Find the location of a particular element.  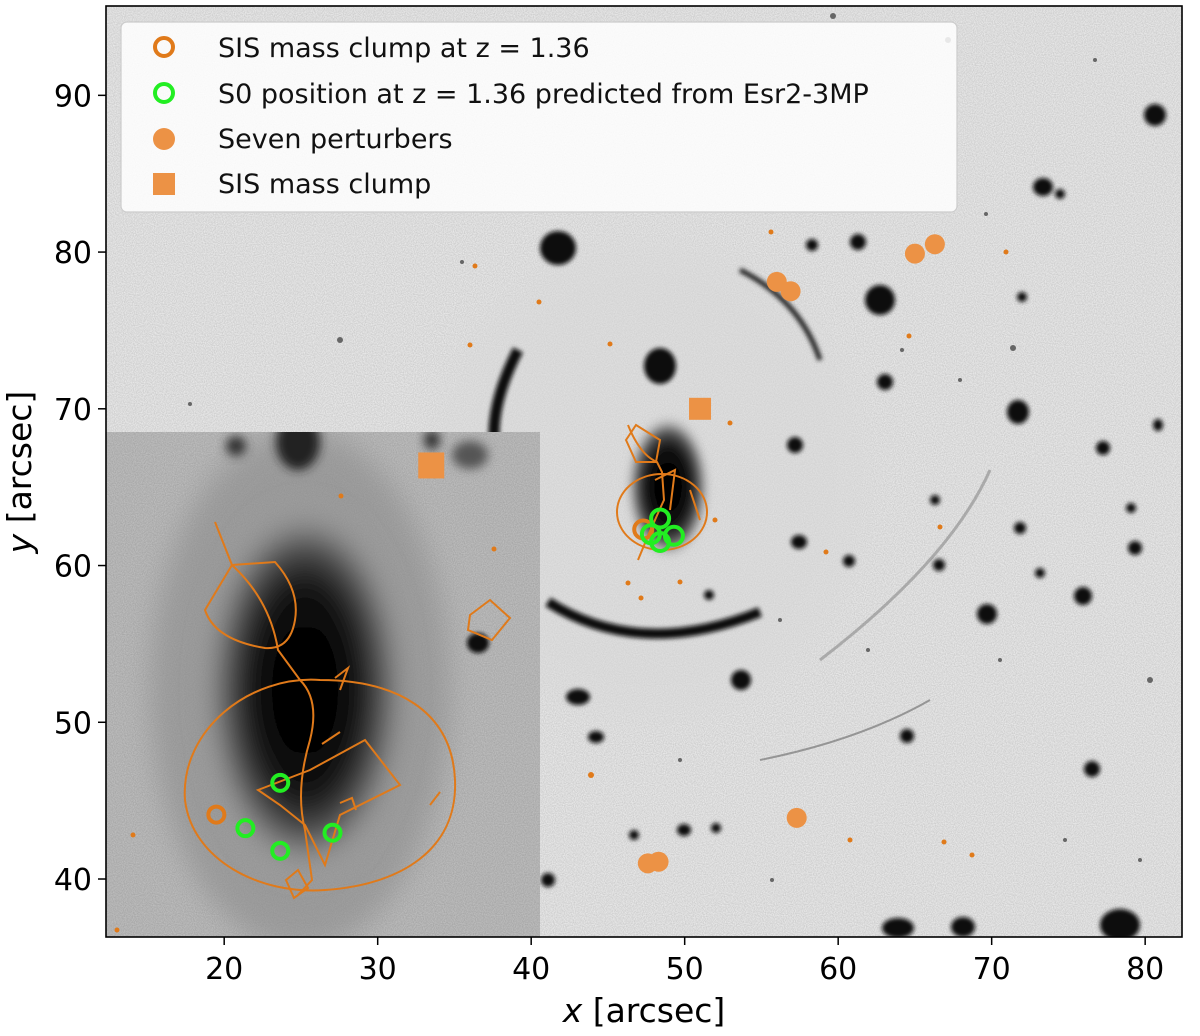

y-axis-label-unit: [arcsec] is located at coordinates (19, 462).